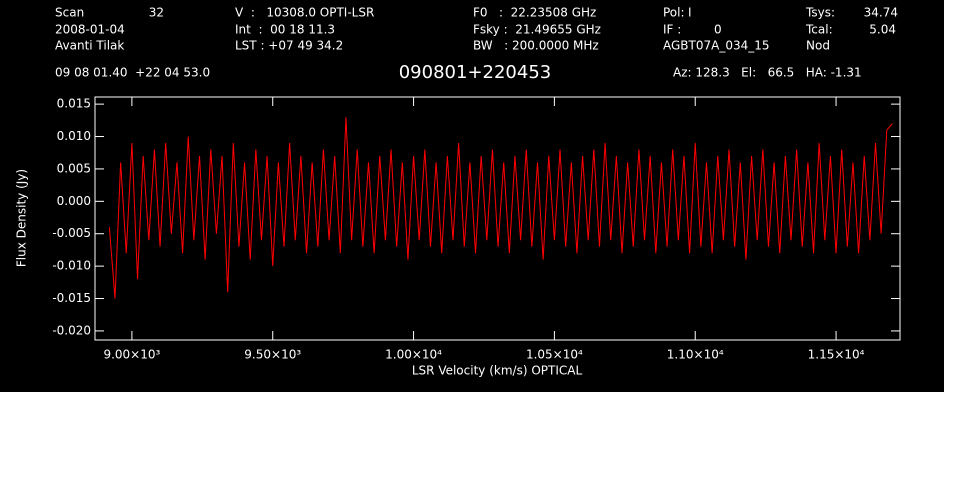 This screenshot has height=490, width=962. Describe the element at coordinates (22, 218) in the screenshot. I see `y-axis-label: Flux Density (Jy)` at that location.